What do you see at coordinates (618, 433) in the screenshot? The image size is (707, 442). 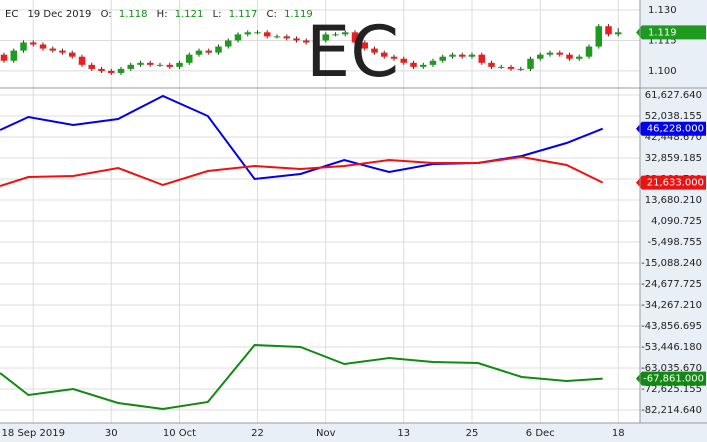 I see `x-tick-label: 18` at bounding box center [618, 433].